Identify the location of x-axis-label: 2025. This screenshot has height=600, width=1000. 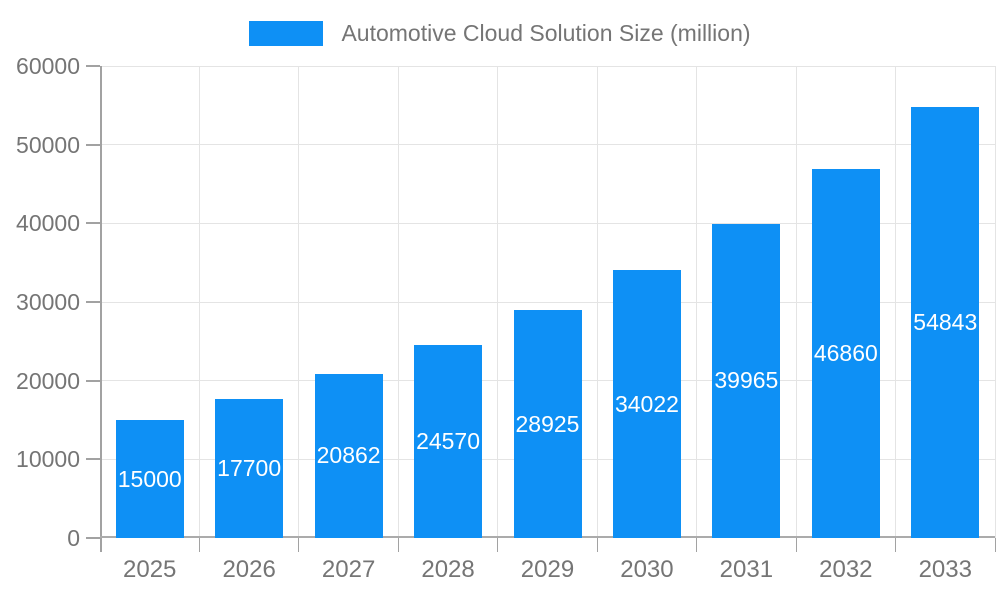
(150, 569).